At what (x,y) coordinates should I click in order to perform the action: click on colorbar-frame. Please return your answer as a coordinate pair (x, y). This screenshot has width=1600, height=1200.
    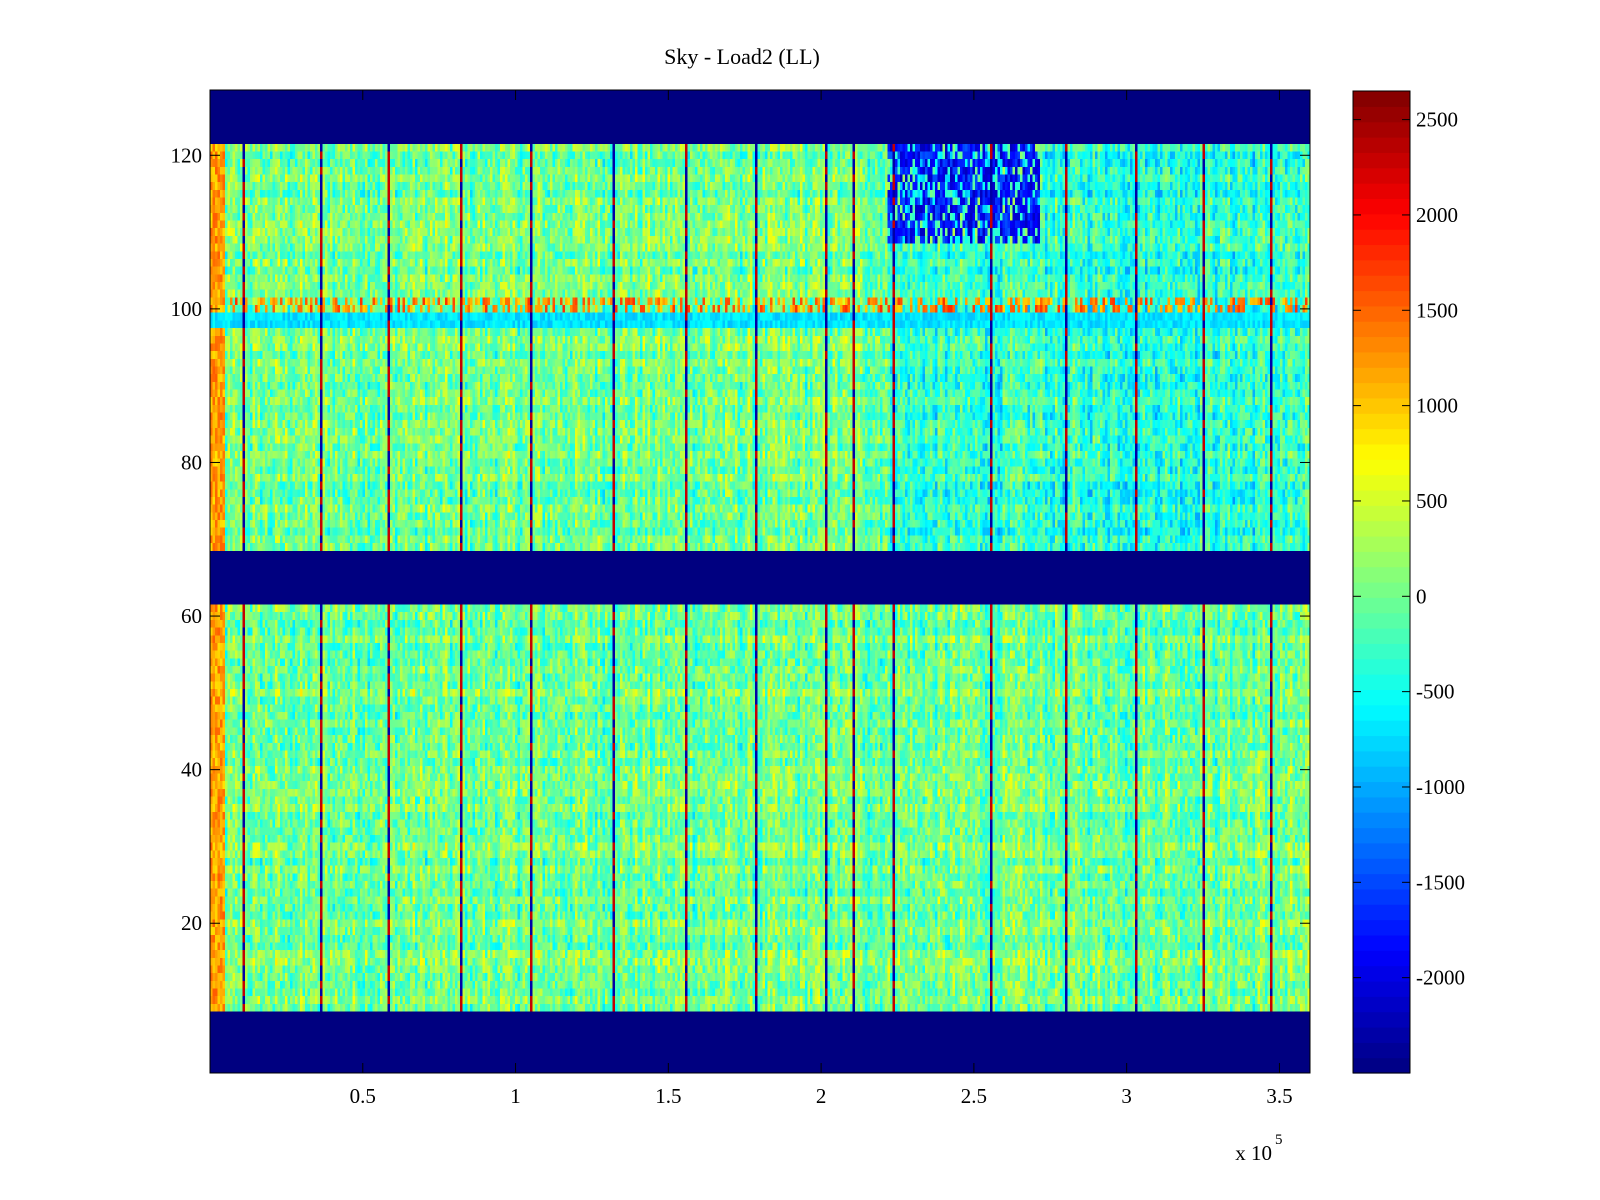
    Looking at the image, I should click on (1381, 582).